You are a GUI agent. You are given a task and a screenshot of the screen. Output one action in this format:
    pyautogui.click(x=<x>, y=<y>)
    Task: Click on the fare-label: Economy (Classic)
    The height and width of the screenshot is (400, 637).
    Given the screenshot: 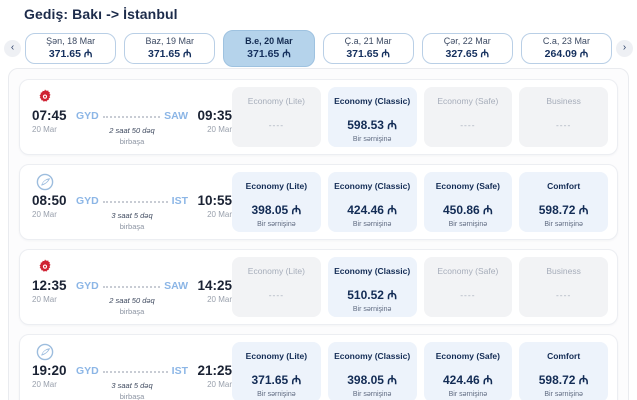 What is the action you would take?
    pyautogui.click(x=372, y=271)
    